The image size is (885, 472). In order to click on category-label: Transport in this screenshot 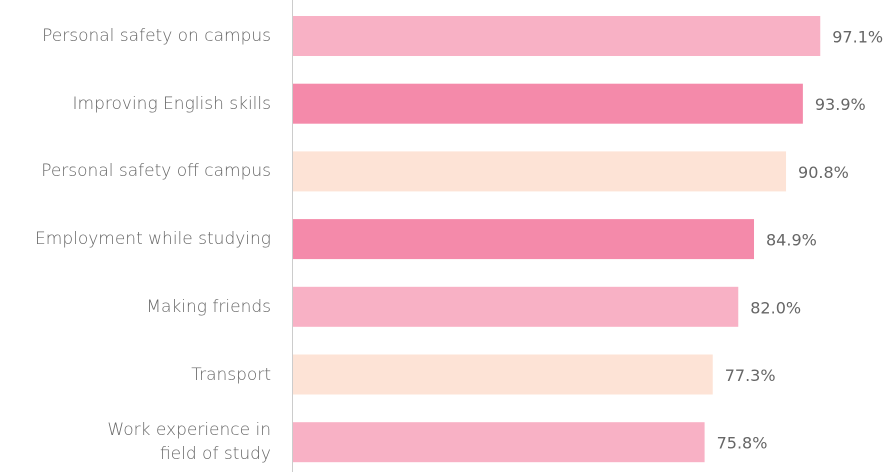, I will do `click(231, 374)`.